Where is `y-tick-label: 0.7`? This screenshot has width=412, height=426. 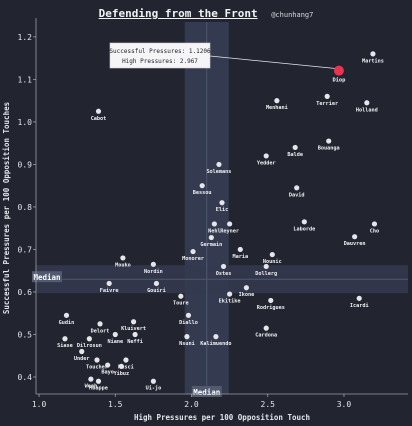 y-tick-label: 0.7 is located at coordinates (25, 249).